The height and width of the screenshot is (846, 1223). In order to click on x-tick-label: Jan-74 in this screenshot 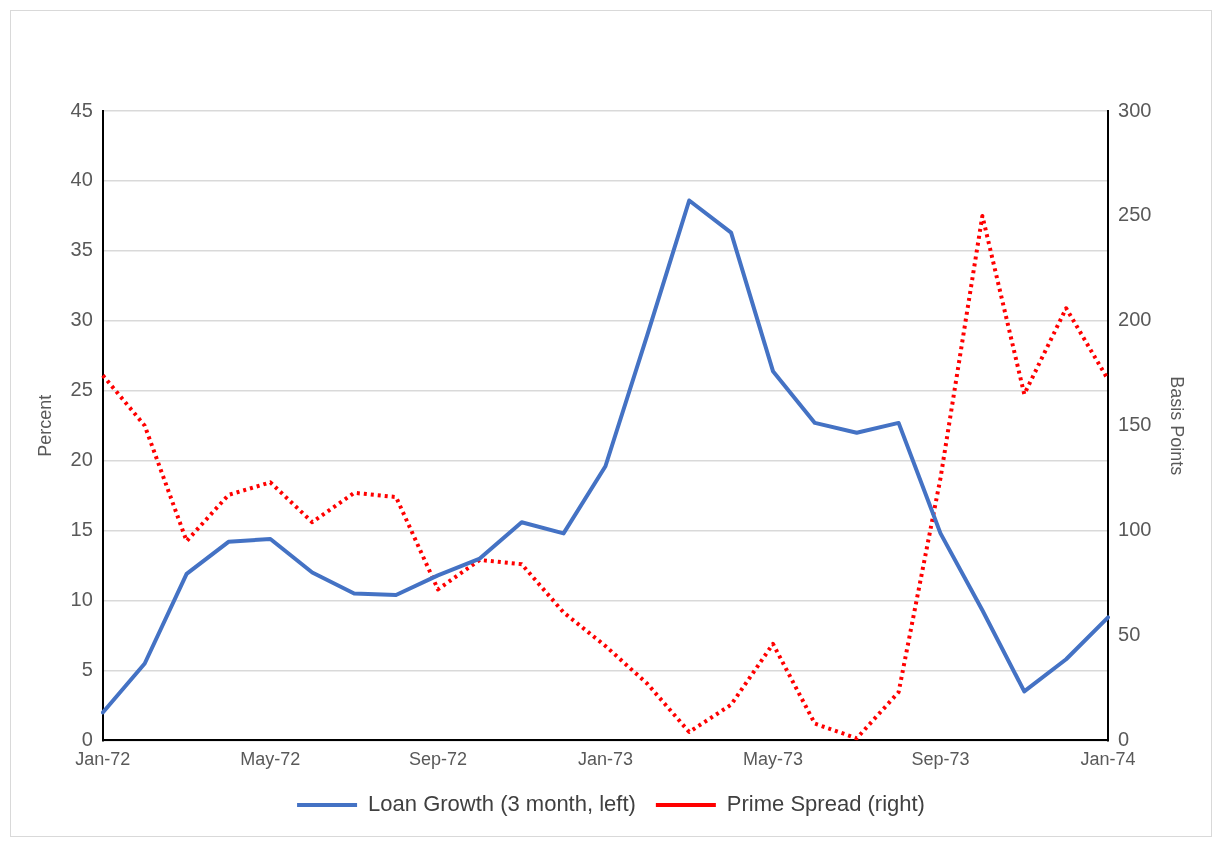, I will do `click(1108, 759)`.